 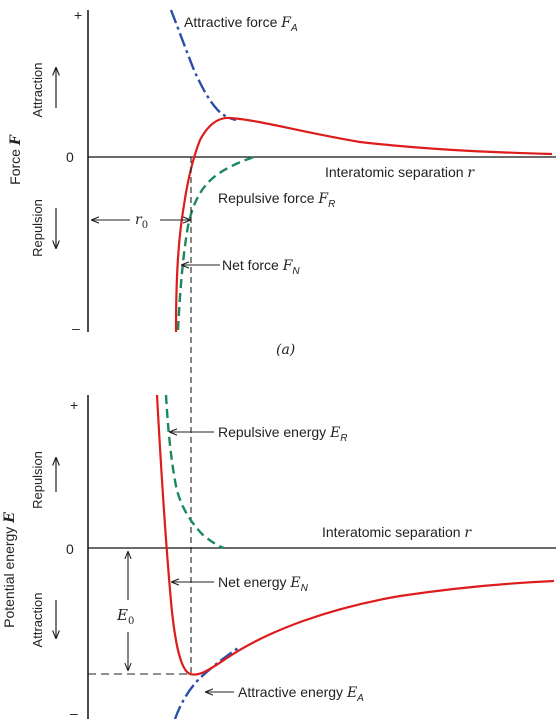 I want to click on attractive-energy-curve, so click(x=206, y=683).